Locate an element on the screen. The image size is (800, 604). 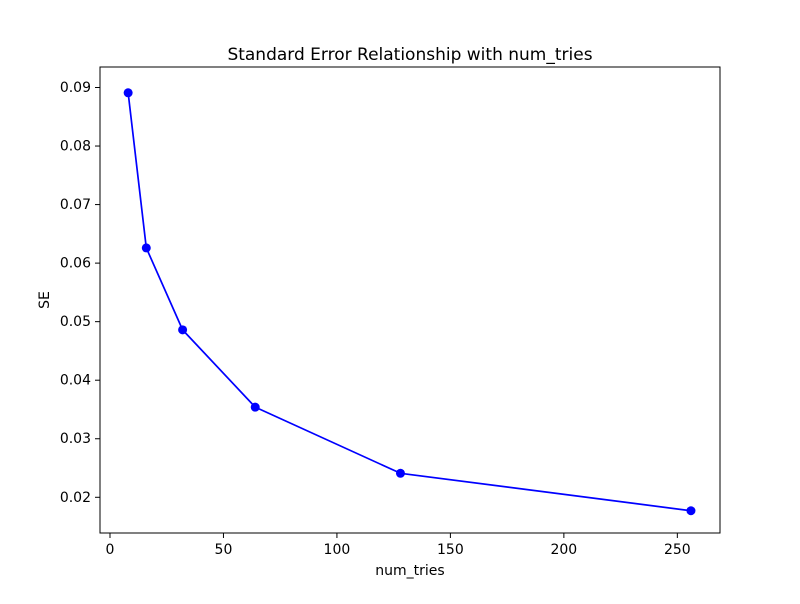
x-axis-label: num_tries is located at coordinates (409, 571).